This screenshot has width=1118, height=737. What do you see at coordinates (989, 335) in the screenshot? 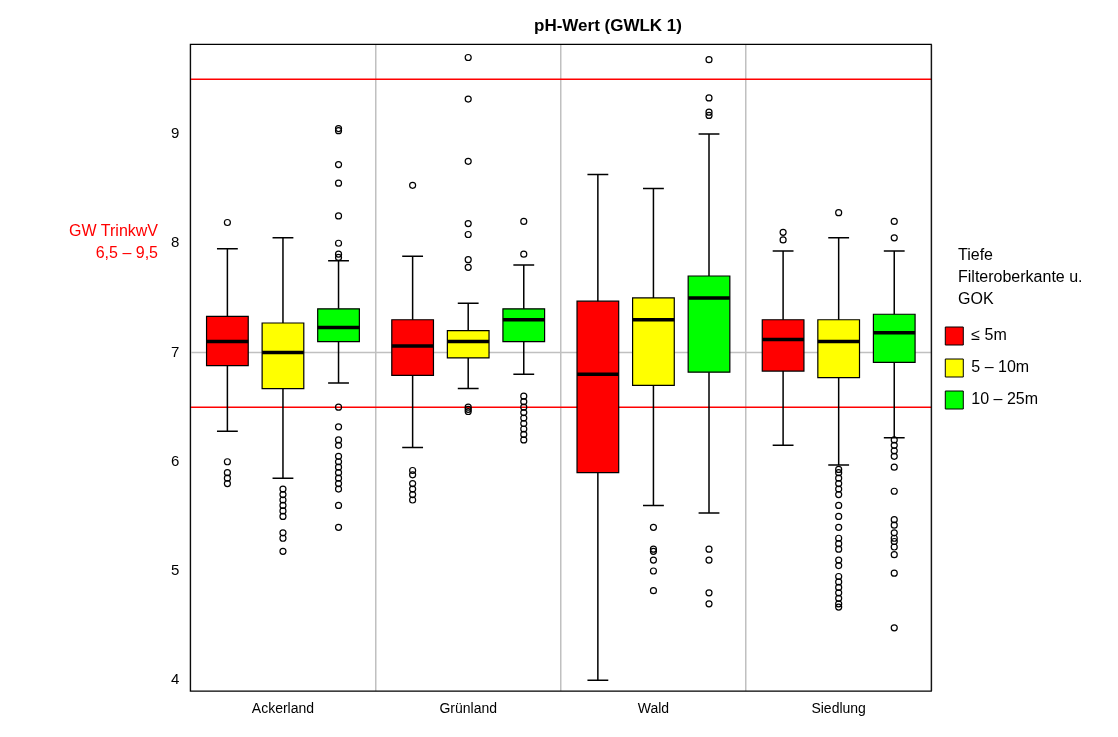
I see `legend-label: ≤ 5m` at bounding box center [989, 335].